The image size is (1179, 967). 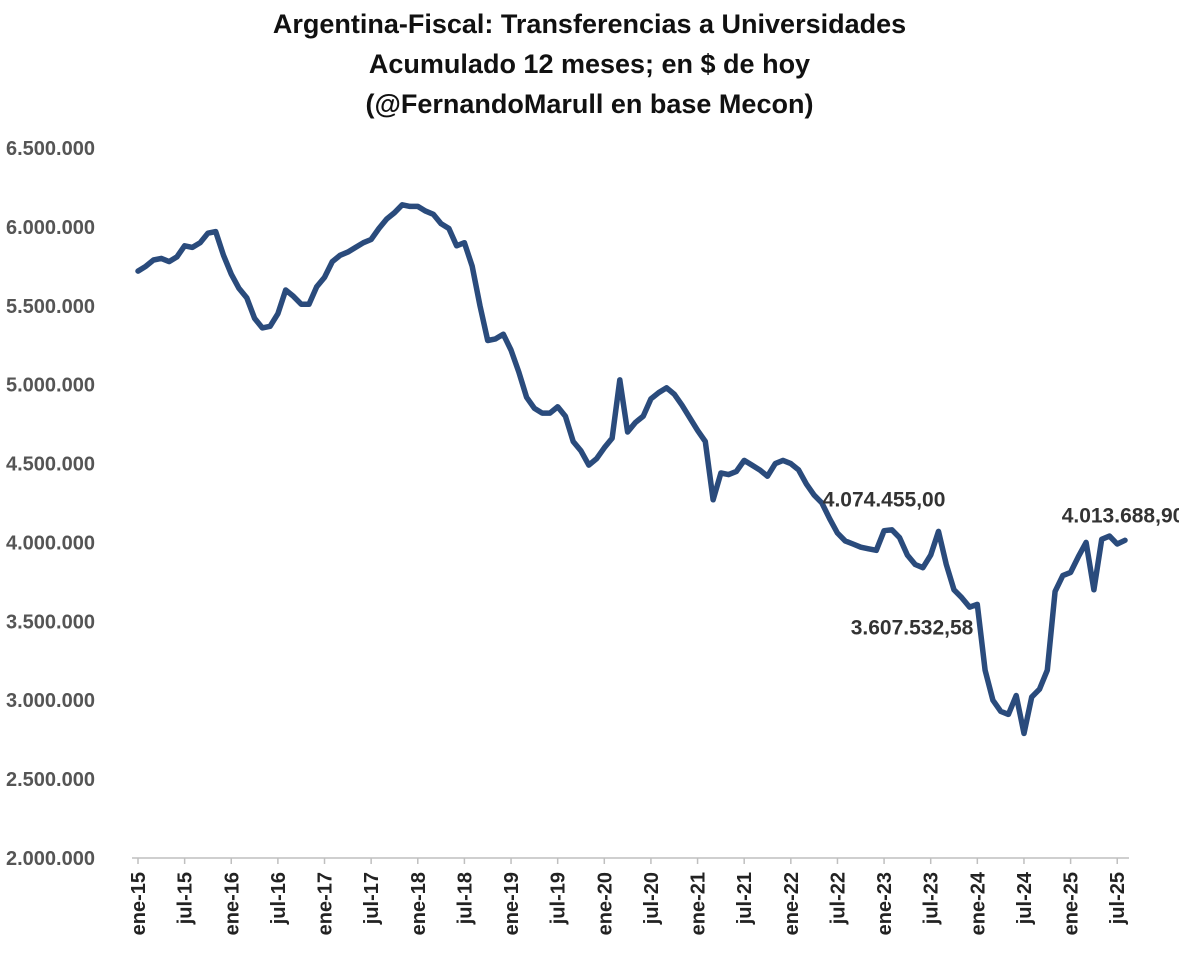 I want to click on x-tick-label: ene-21, so click(x=699, y=903).